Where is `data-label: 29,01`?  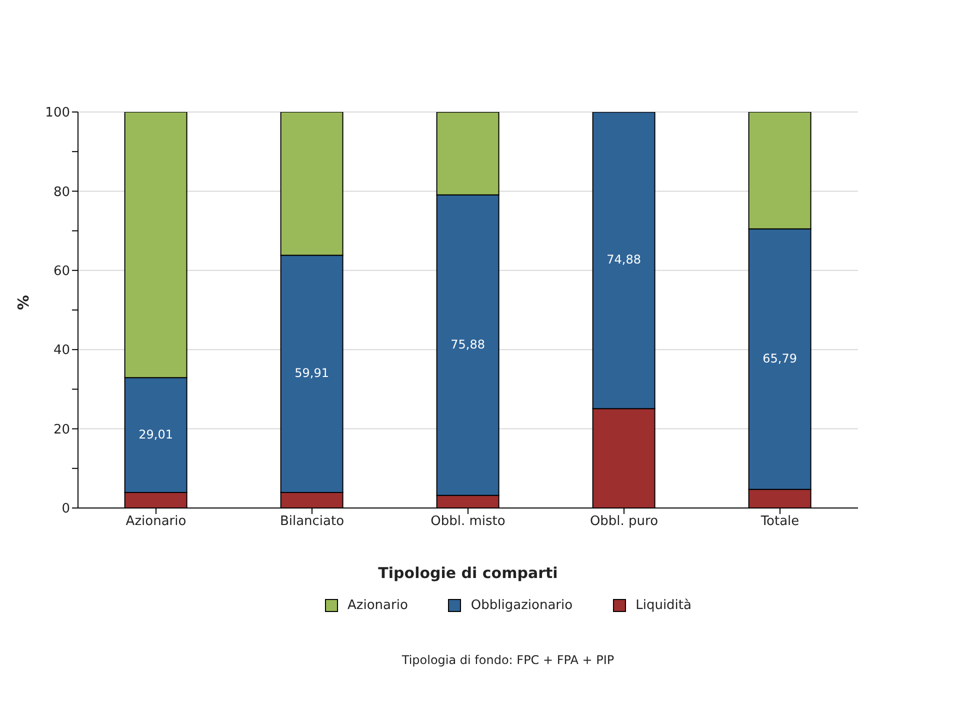 data-label: 29,01 is located at coordinates (155, 434).